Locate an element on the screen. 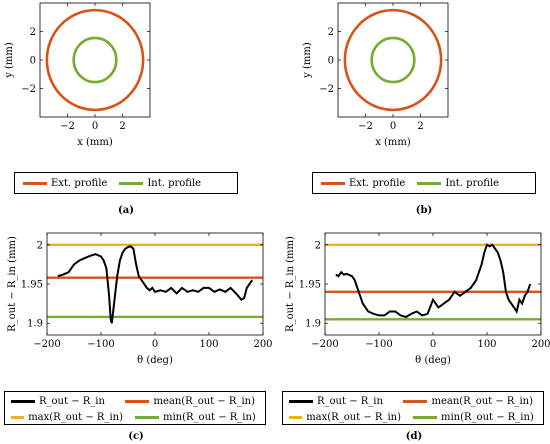  caption-a: (a) is located at coordinates (126, 210).